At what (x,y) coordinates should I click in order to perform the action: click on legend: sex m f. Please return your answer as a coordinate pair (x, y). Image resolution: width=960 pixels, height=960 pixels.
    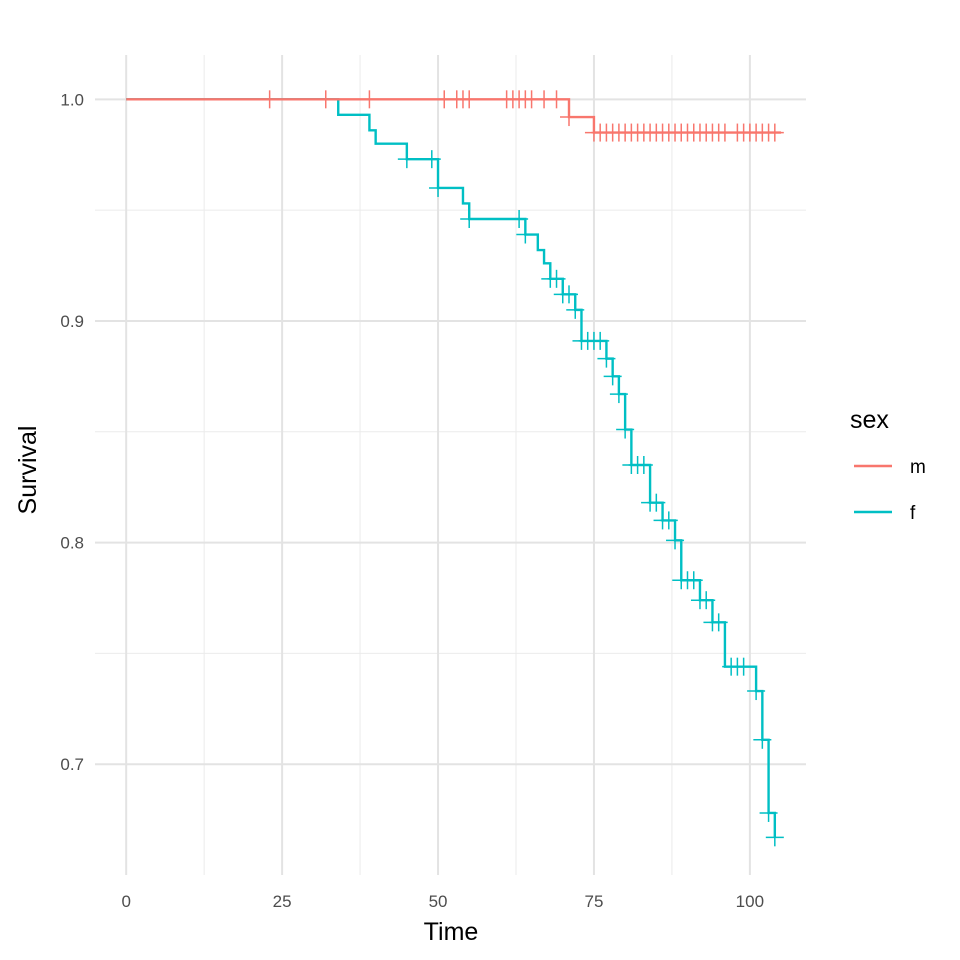
    Looking at the image, I should click on (888, 465).